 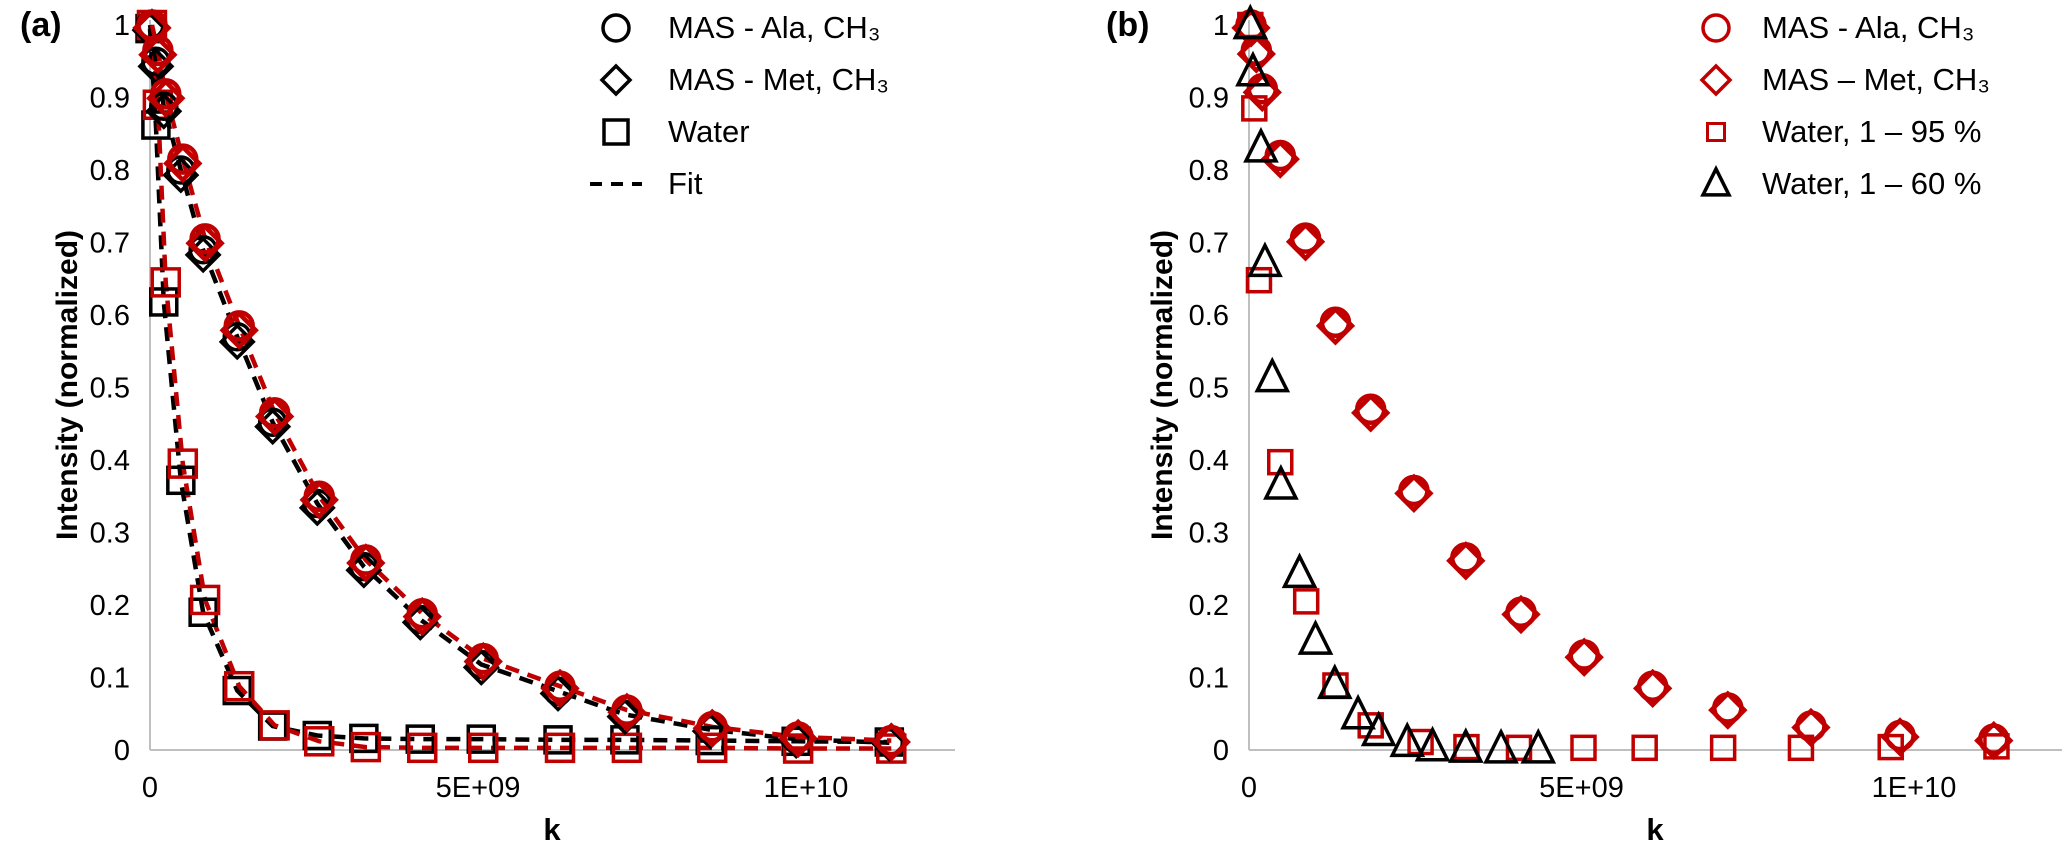 What do you see at coordinates (1872, 183) in the screenshot?
I see `legend-item-label: Water, 1 – 60 %` at bounding box center [1872, 183].